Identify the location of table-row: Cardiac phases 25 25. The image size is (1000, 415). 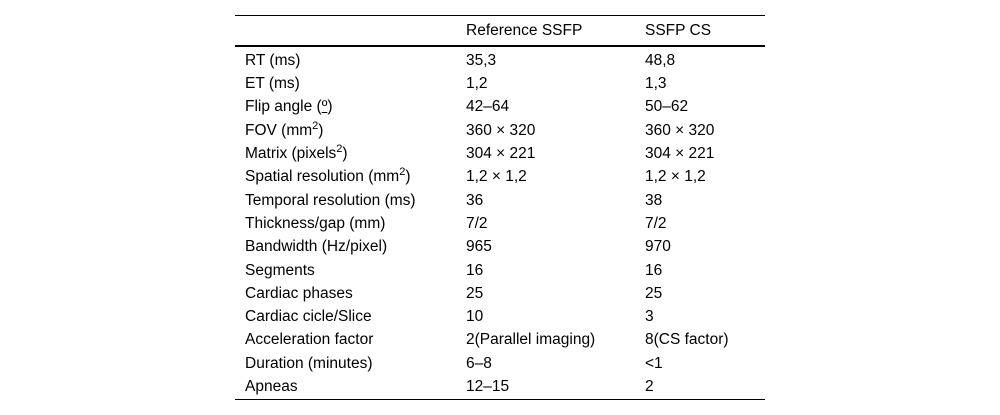
(500, 293).